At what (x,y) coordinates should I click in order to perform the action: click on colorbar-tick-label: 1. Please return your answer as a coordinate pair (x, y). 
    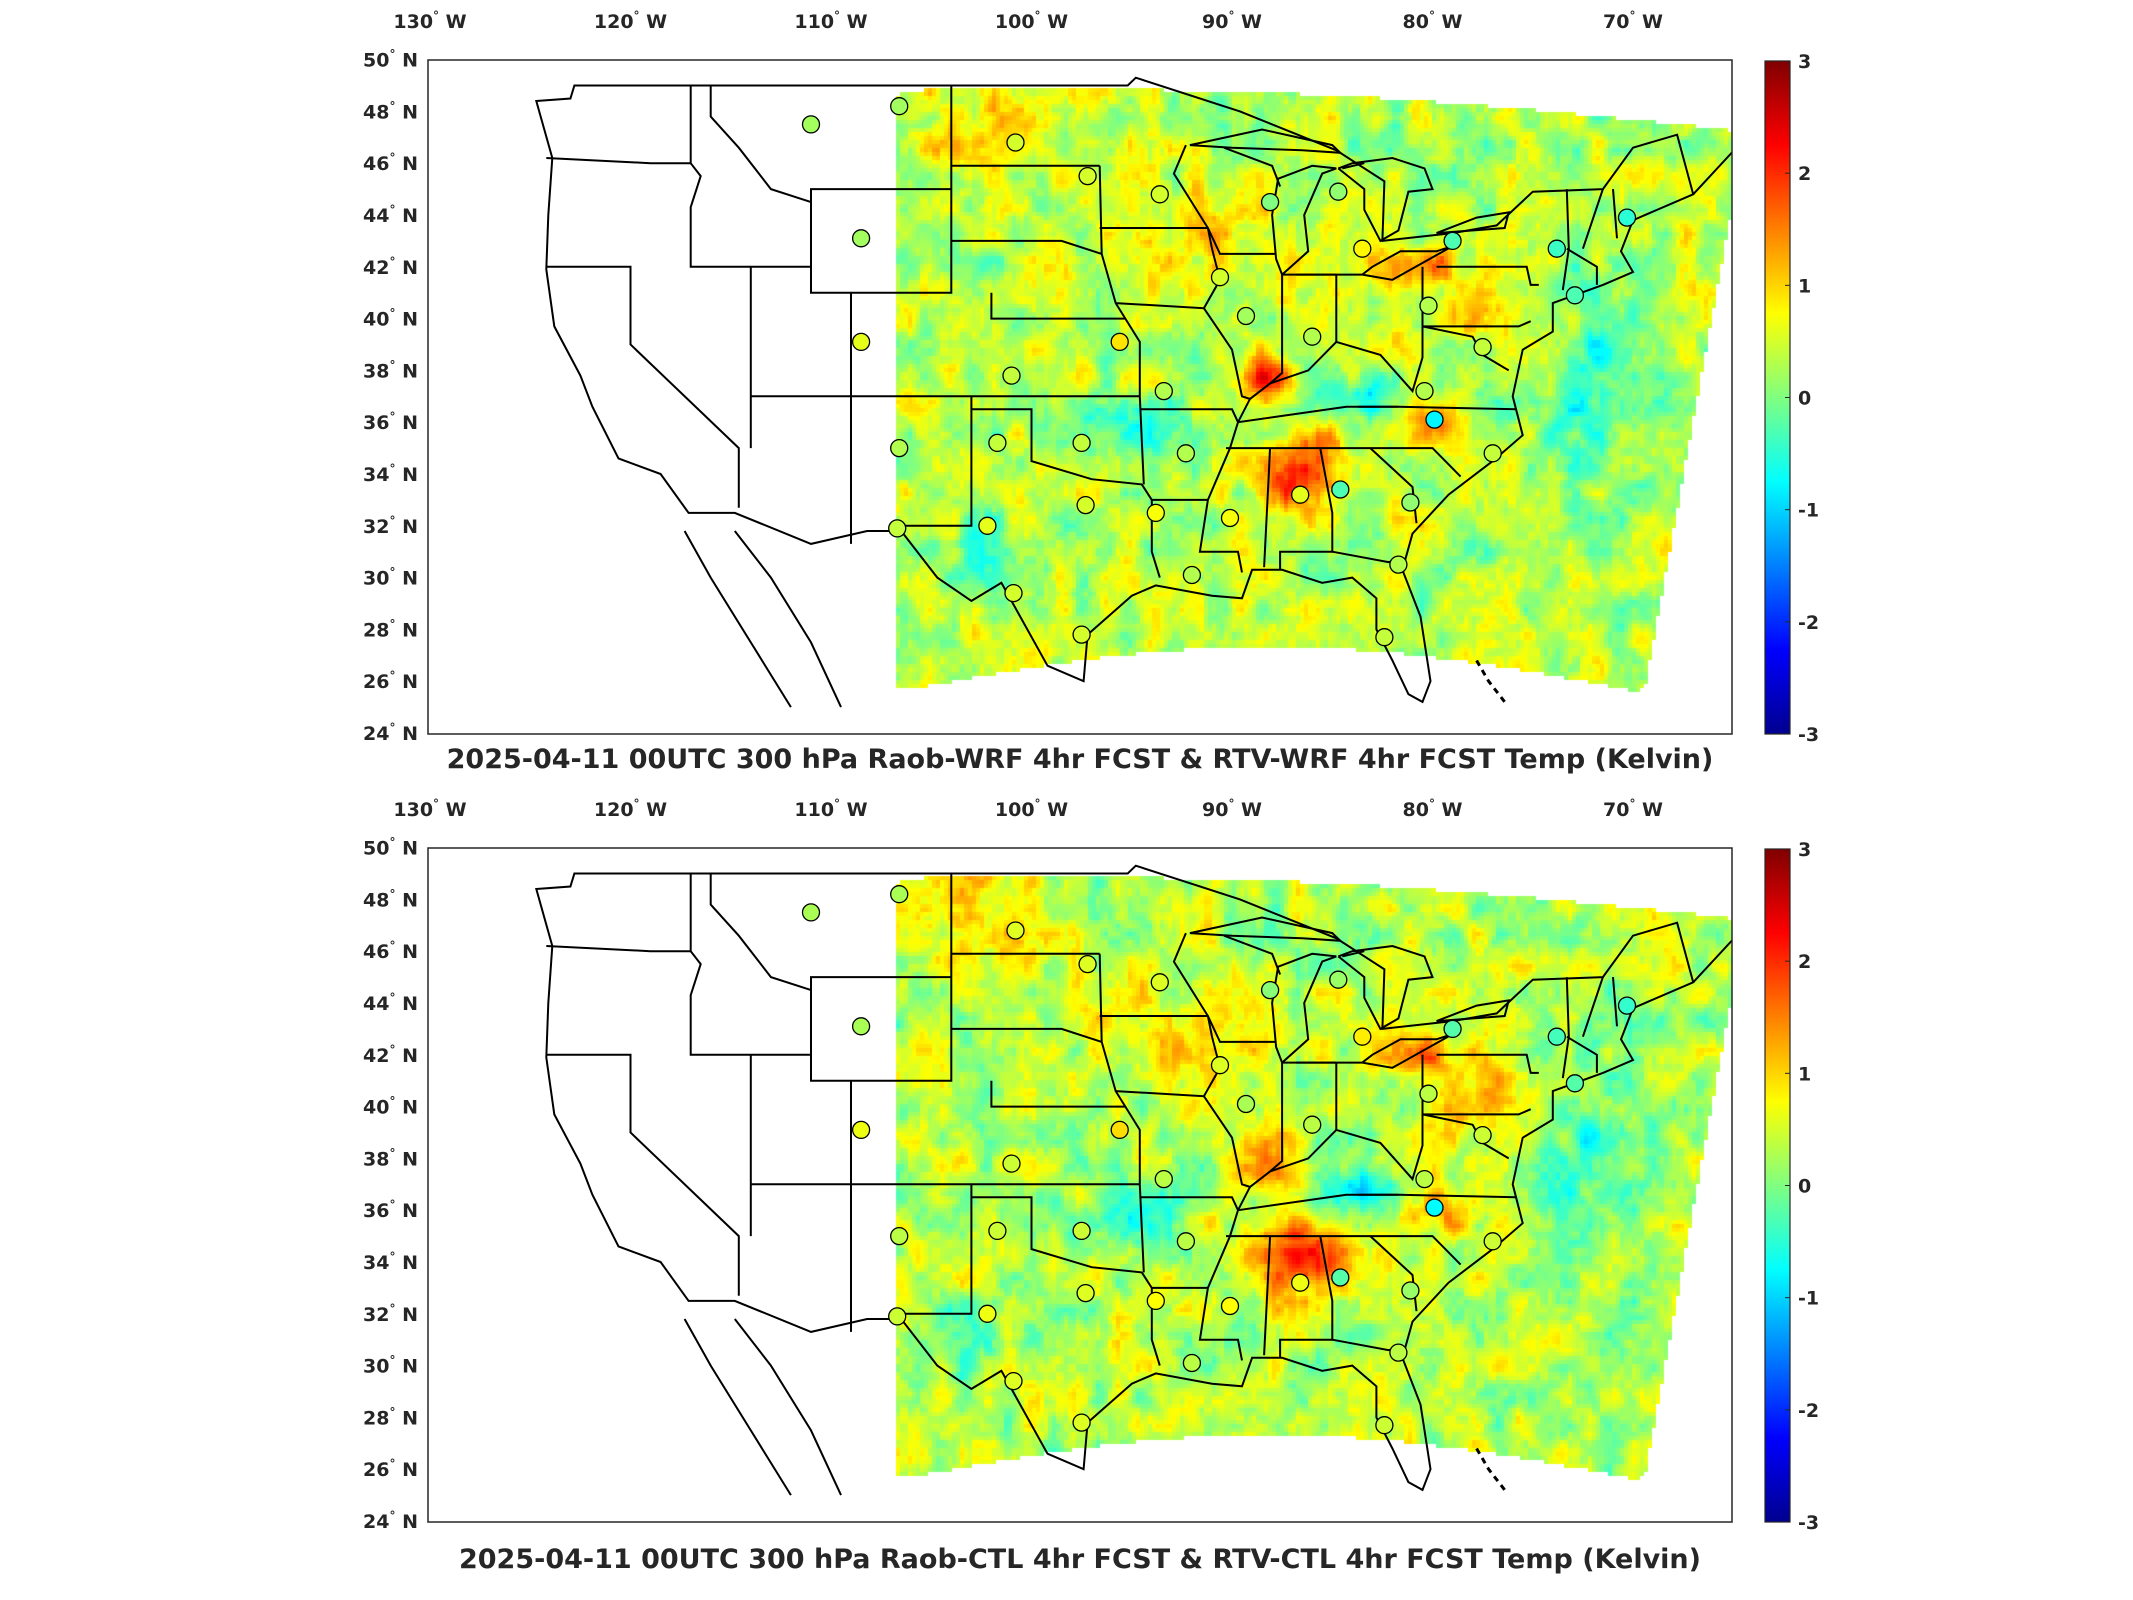
    Looking at the image, I should click on (1804, 286).